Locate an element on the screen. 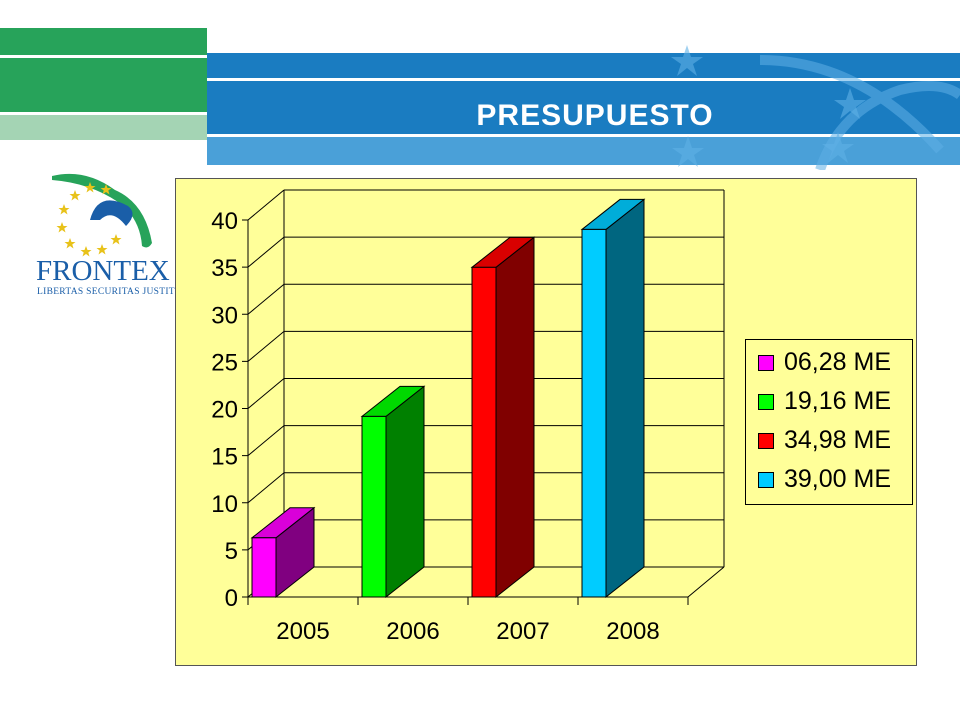 This screenshot has width=960, height=720. x-tick-label: 2006 is located at coordinates (412, 631).